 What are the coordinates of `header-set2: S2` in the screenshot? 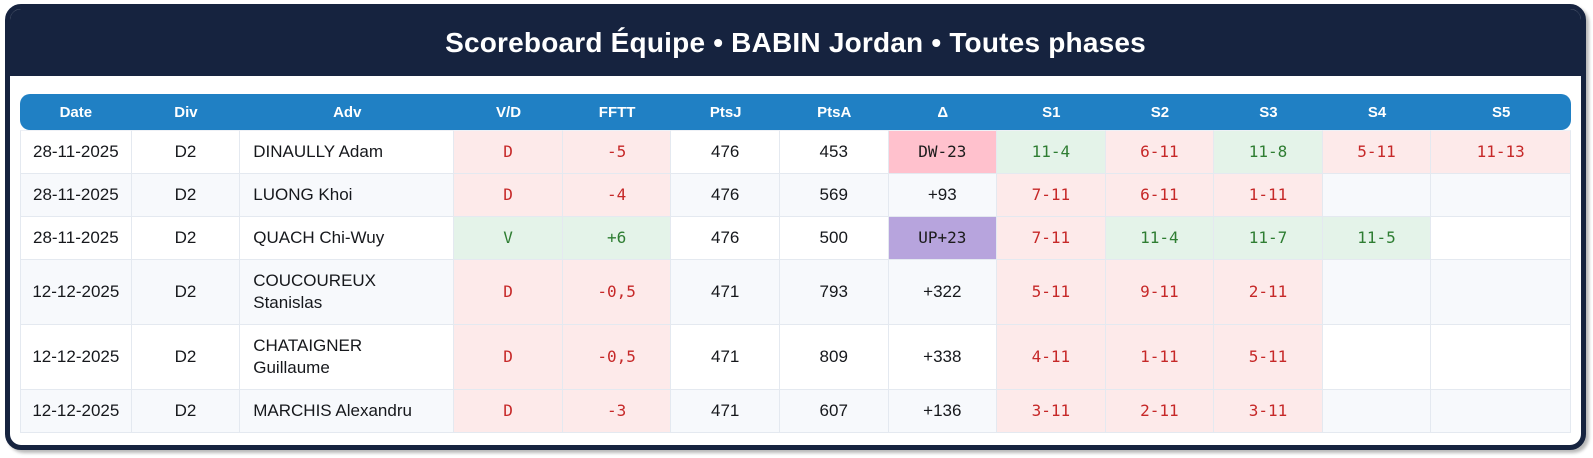 It's located at (1160, 112).